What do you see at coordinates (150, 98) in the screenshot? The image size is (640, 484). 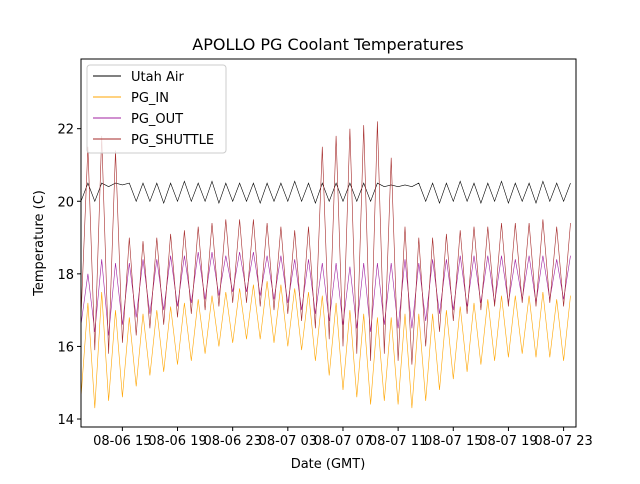 I see `legend-label: PG_IN` at bounding box center [150, 98].